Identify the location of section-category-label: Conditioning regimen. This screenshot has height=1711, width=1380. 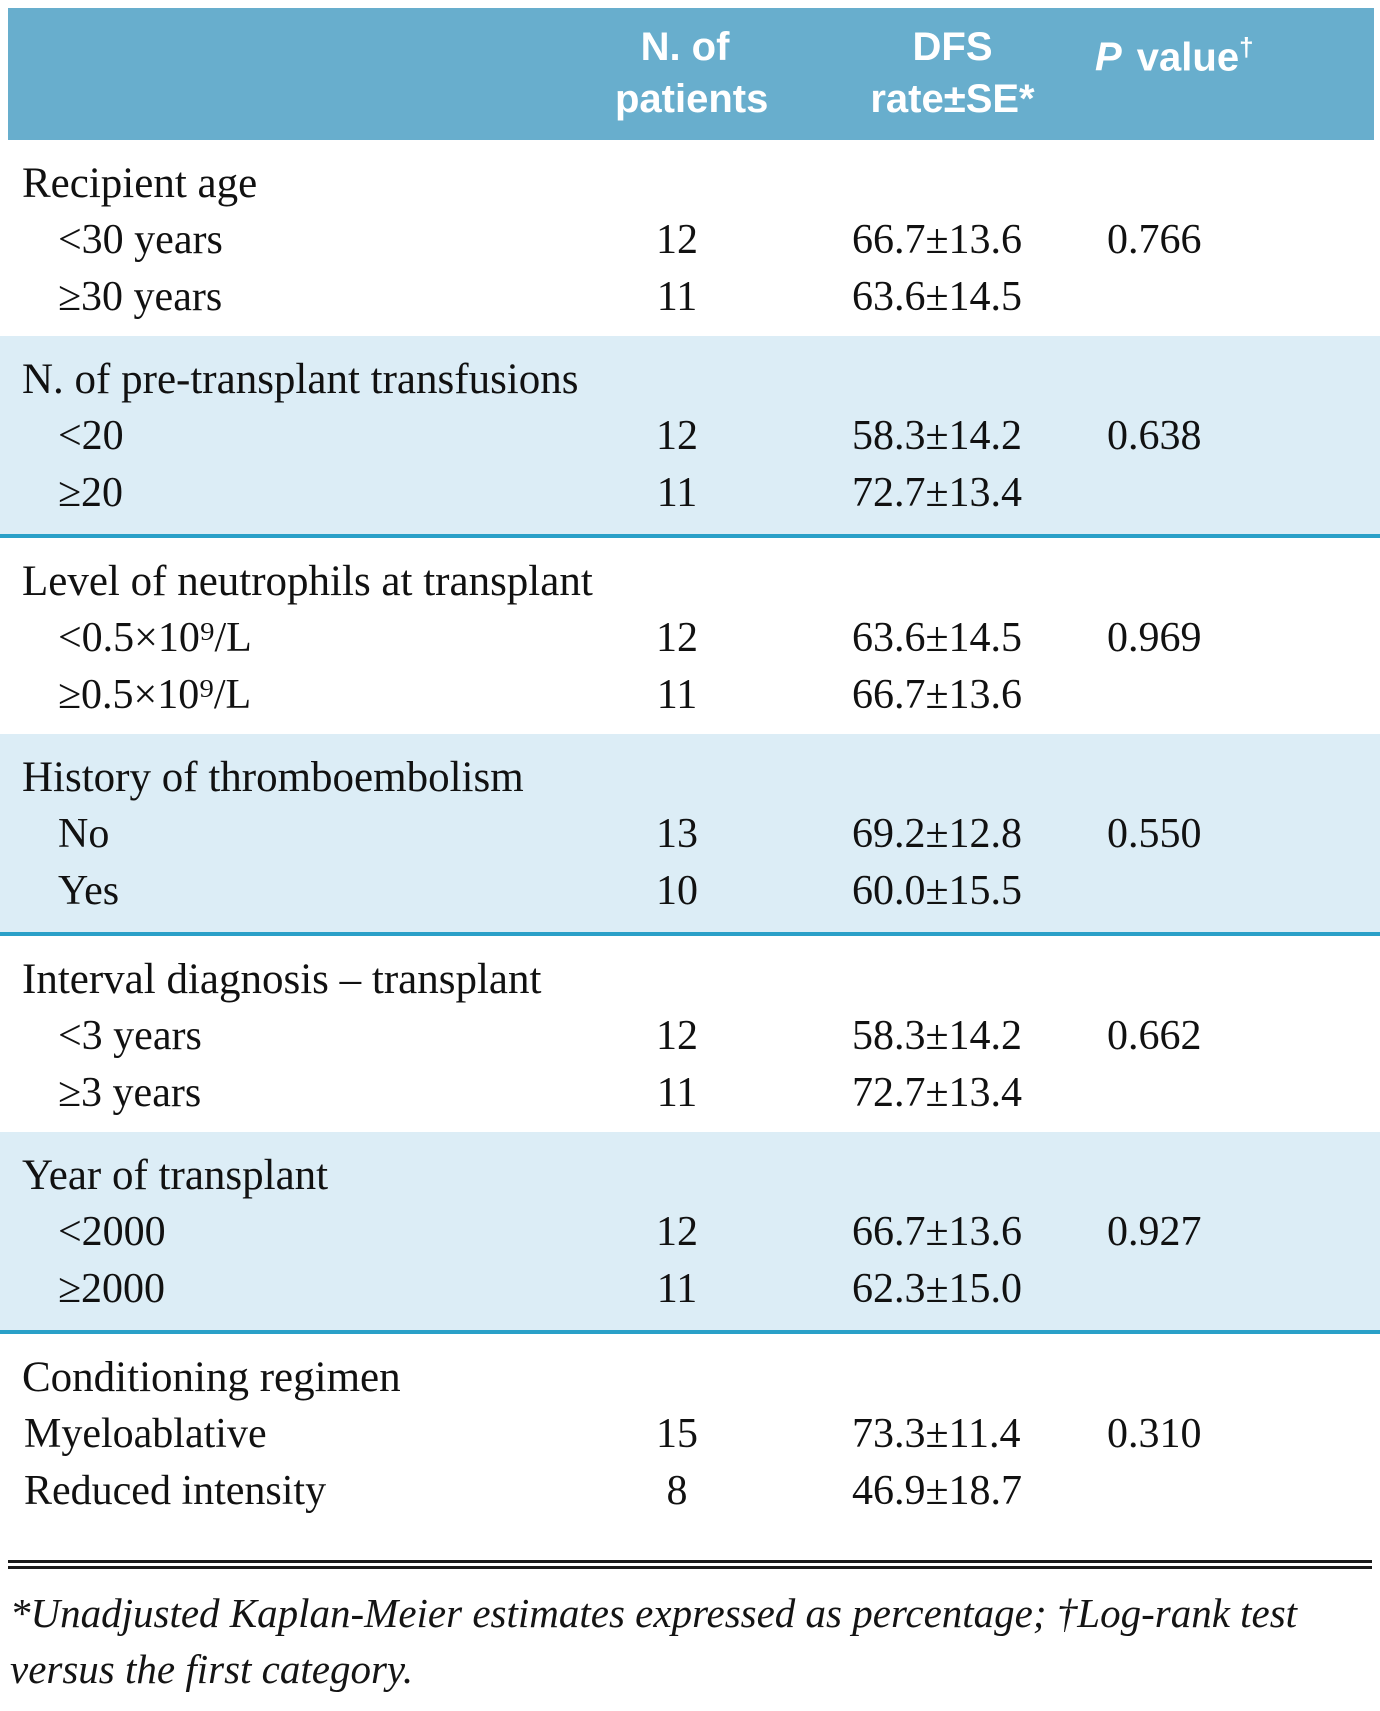
(211, 1377).